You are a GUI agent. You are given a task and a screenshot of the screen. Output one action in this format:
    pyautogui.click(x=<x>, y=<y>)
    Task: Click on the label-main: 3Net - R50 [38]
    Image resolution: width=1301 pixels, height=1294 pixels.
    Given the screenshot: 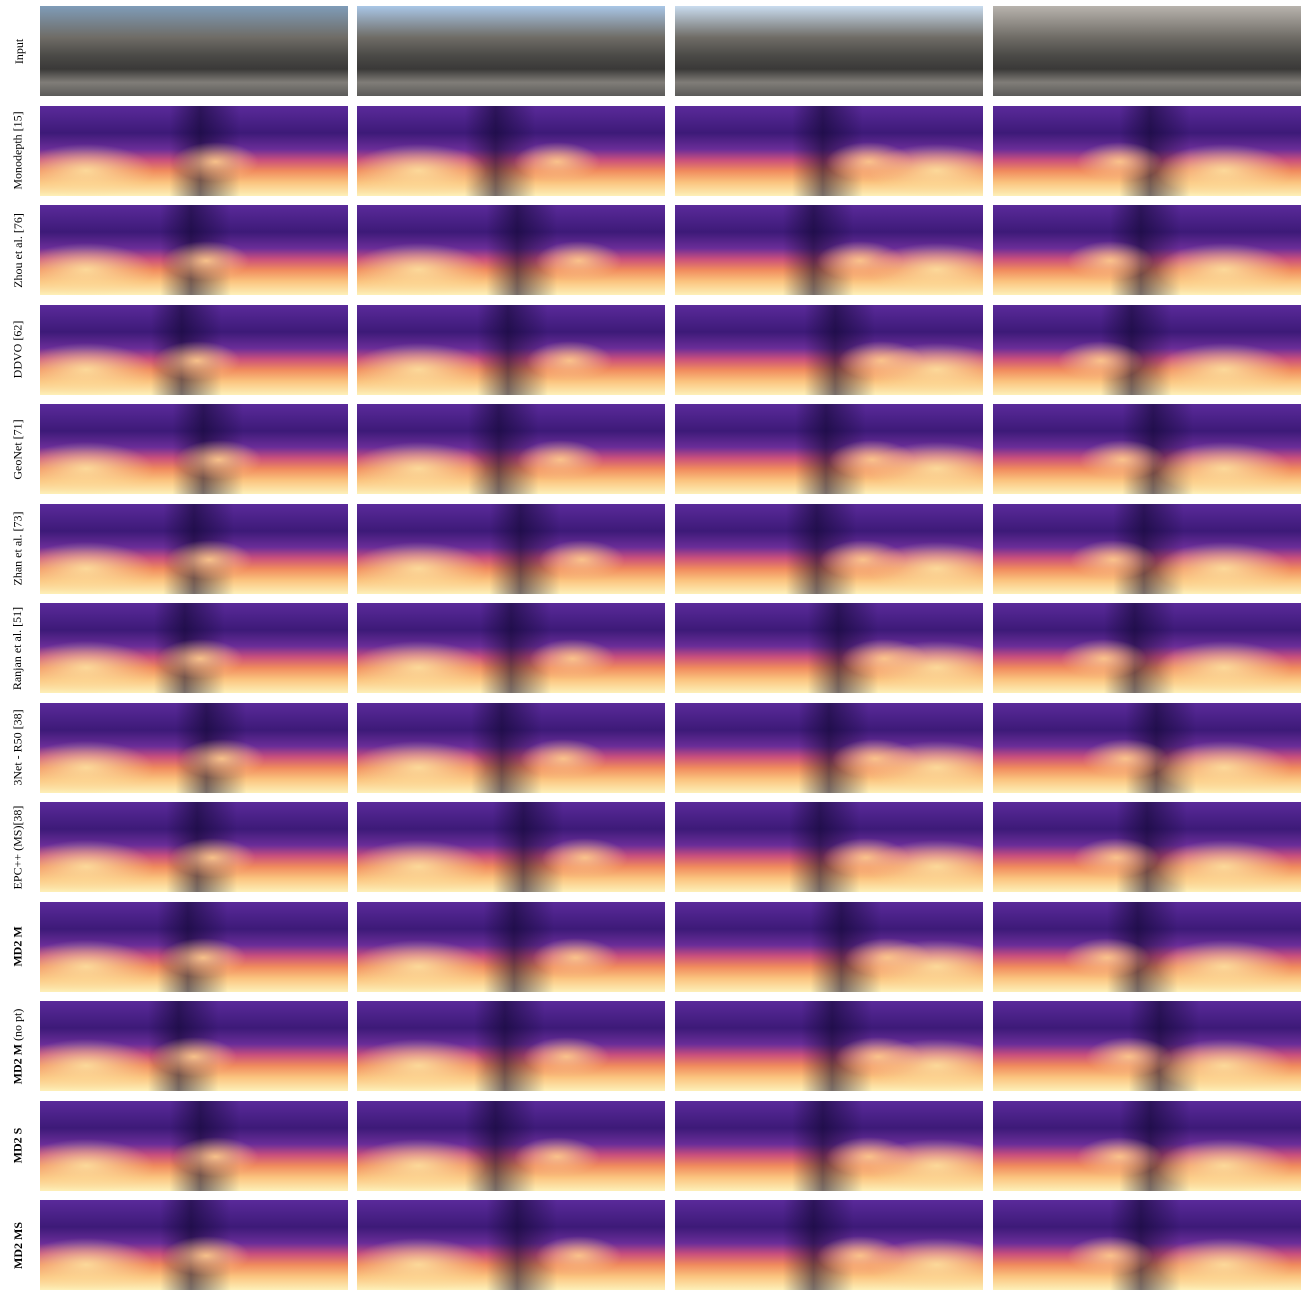 What is the action you would take?
    pyautogui.click(x=17, y=747)
    